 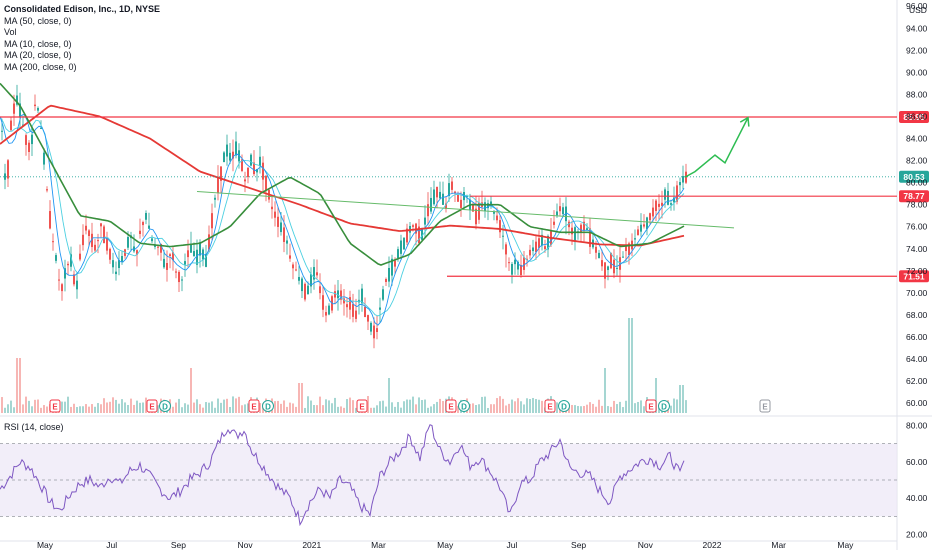 What do you see at coordinates (342, 475) in the screenshot?
I see `rsi-line` at bounding box center [342, 475].